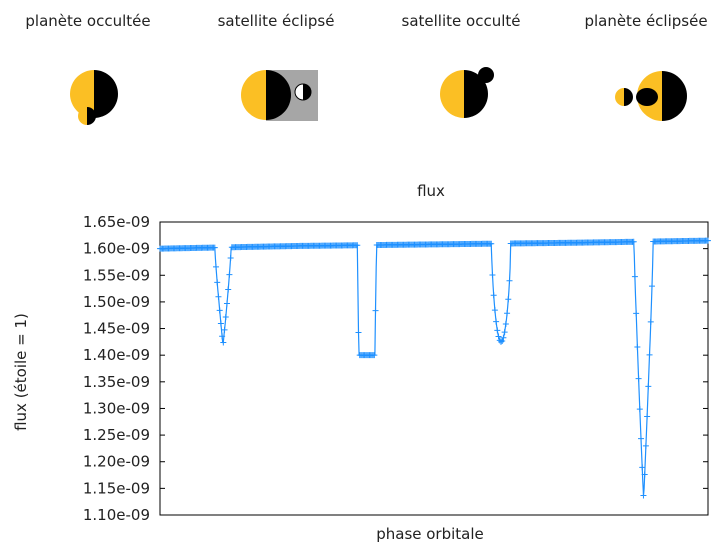 The height and width of the screenshot is (545, 723). What do you see at coordinates (116, 329) in the screenshot?
I see `y-tick-label: 1.45e-09` at bounding box center [116, 329].